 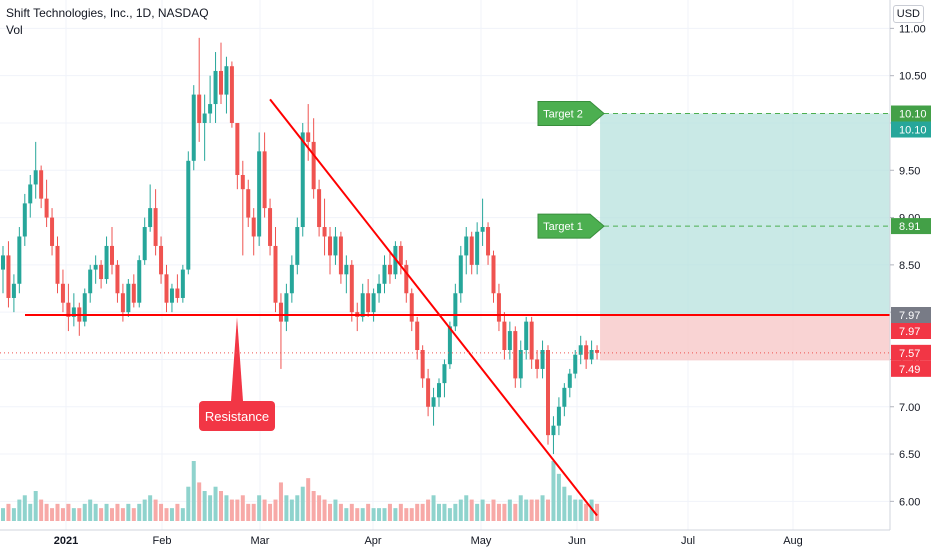 I want to click on currency-button: USD, so click(x=908, y=14).